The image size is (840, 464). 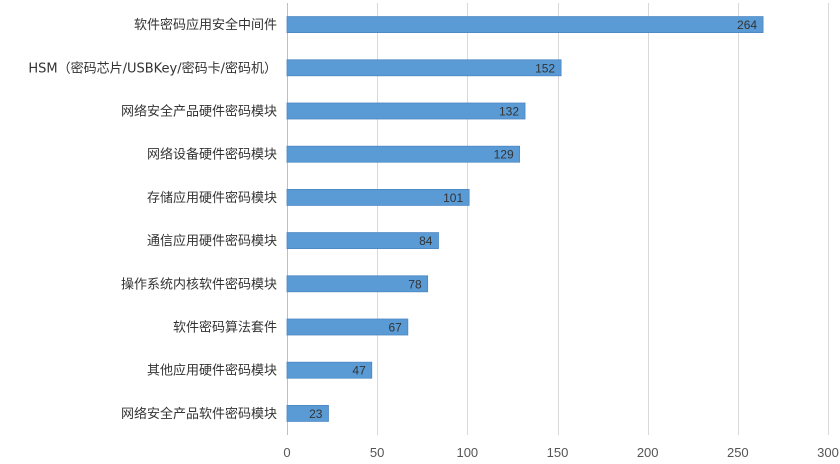 I want to click on data-label-10: 23, so click(x=316, y=414).